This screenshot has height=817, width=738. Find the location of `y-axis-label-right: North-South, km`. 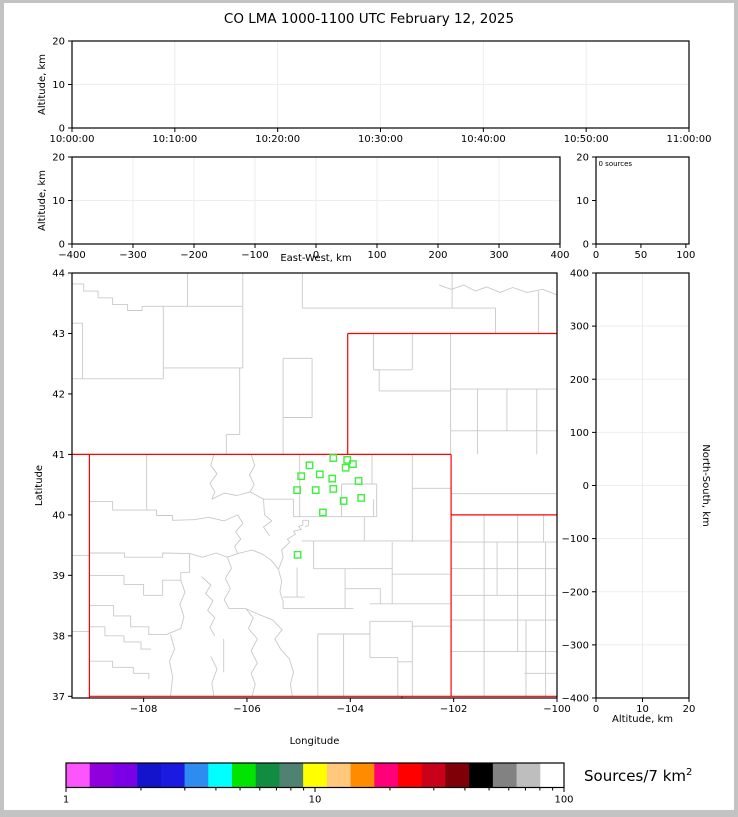

y-axis-label-right: North-South, km is located at coordinates (705, 485).